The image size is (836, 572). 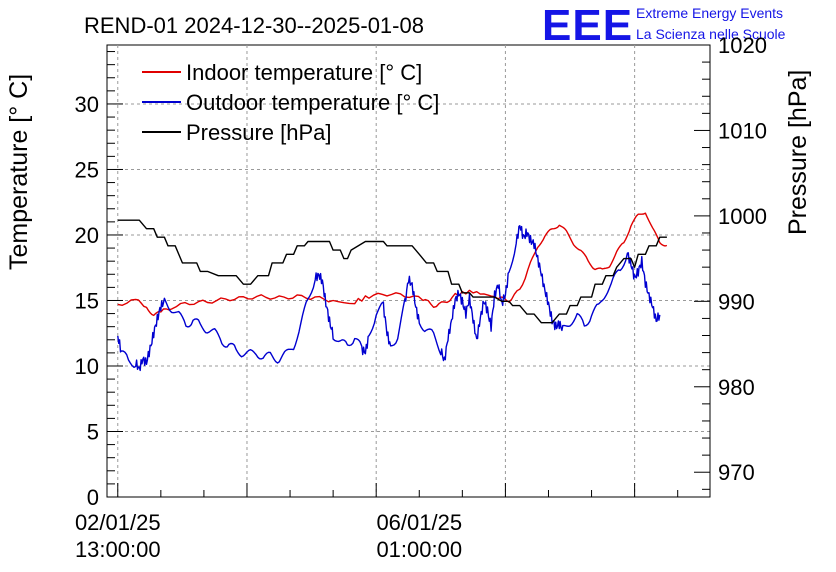 I want to click on series-indoor-temperature, so click(x=392, y=264).